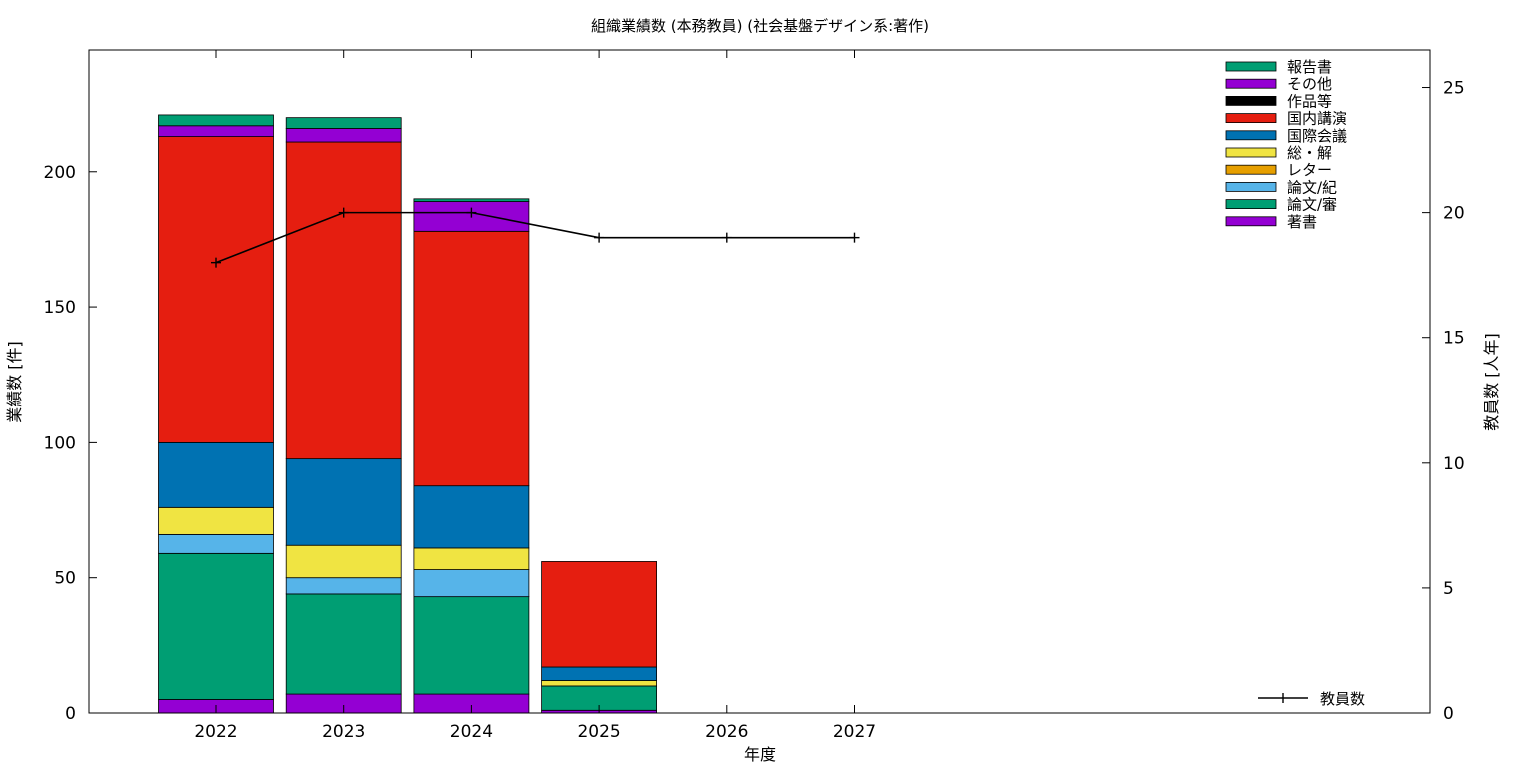 The image size is (1536, 768). Describe the element at coordinates (1309, 170) in the screenshot. I see `legend-label: レター` at that location.